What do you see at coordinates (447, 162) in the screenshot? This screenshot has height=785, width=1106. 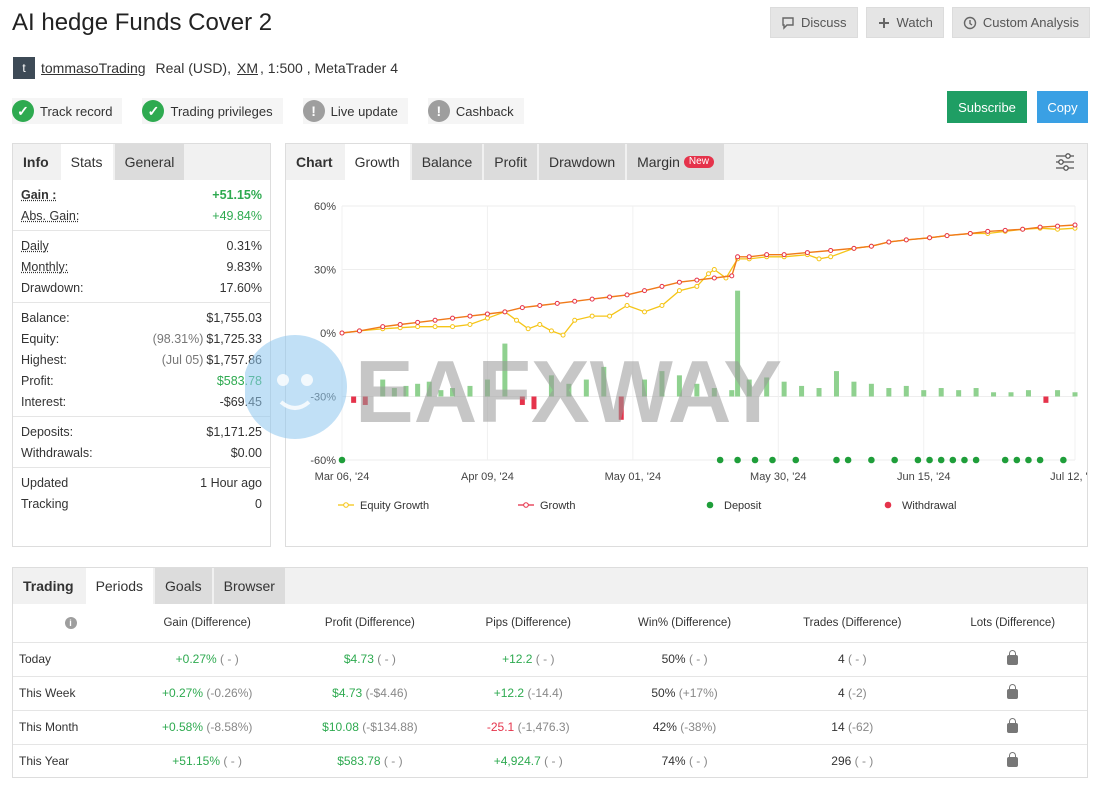 I see `tab-balance: Balance` at bounding box center [447, 162].